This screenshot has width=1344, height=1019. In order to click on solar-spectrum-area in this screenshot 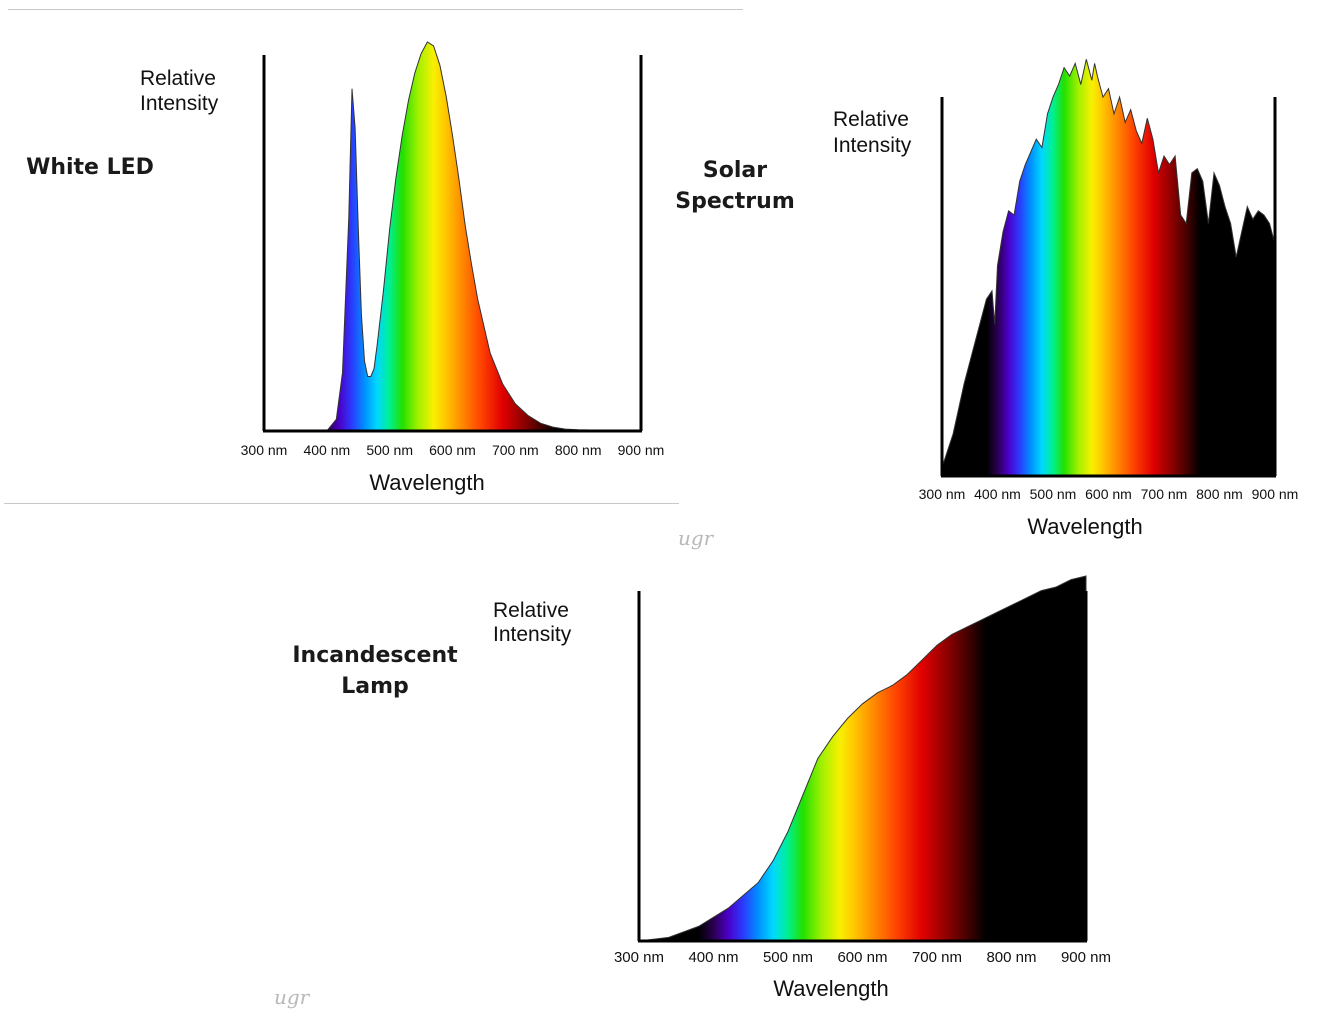, I will do `click(1108, 268)`.